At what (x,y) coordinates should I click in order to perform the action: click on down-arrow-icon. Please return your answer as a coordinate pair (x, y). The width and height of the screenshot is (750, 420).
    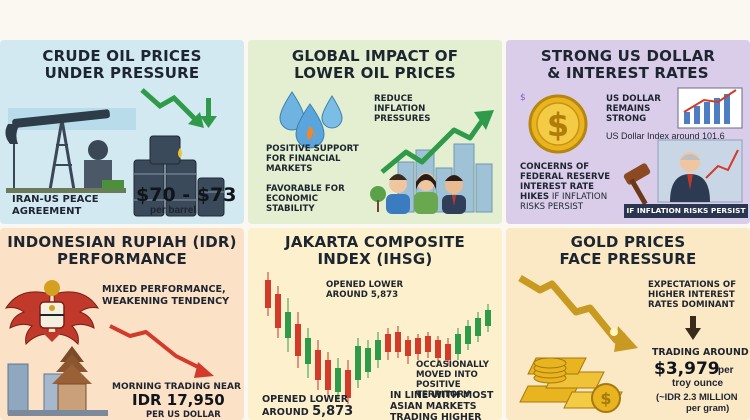
    Looking at the image, I should click on (178, 108).